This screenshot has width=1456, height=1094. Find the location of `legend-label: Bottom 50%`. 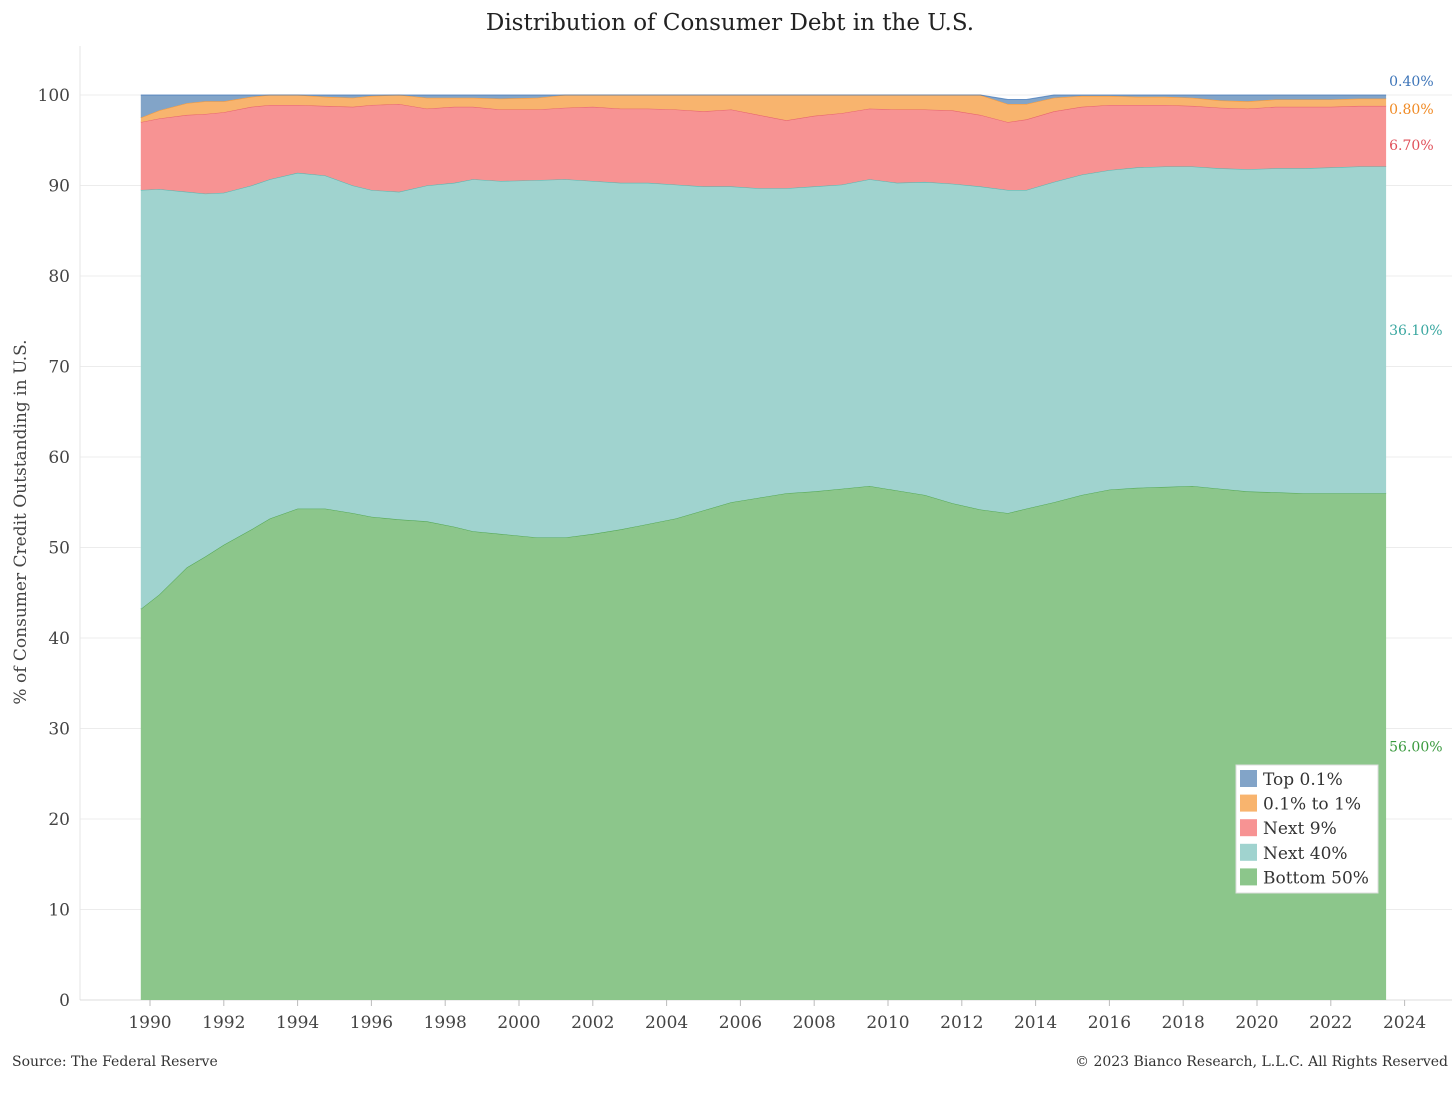

legend-label: Bottom 50% is located at coordinates (1316, 878).